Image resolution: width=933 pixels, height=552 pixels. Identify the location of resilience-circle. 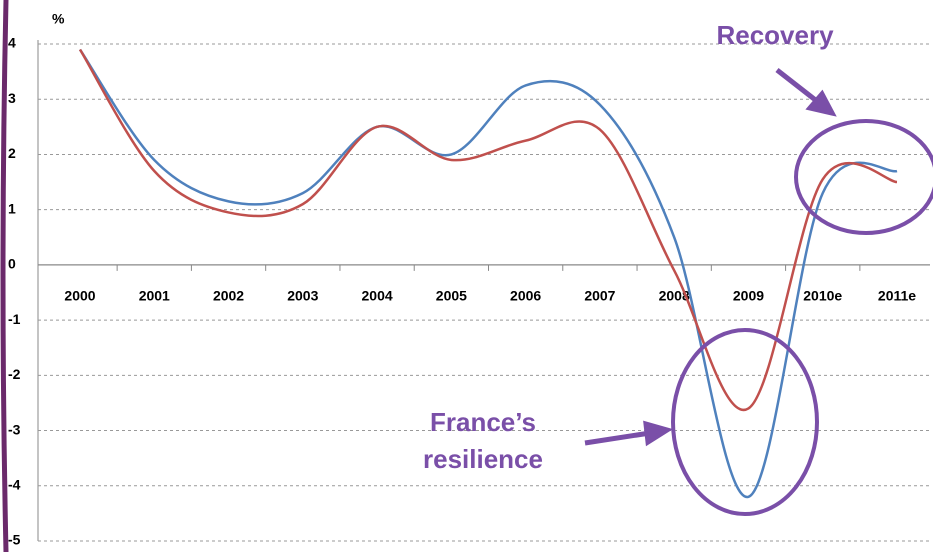
(745, 422).